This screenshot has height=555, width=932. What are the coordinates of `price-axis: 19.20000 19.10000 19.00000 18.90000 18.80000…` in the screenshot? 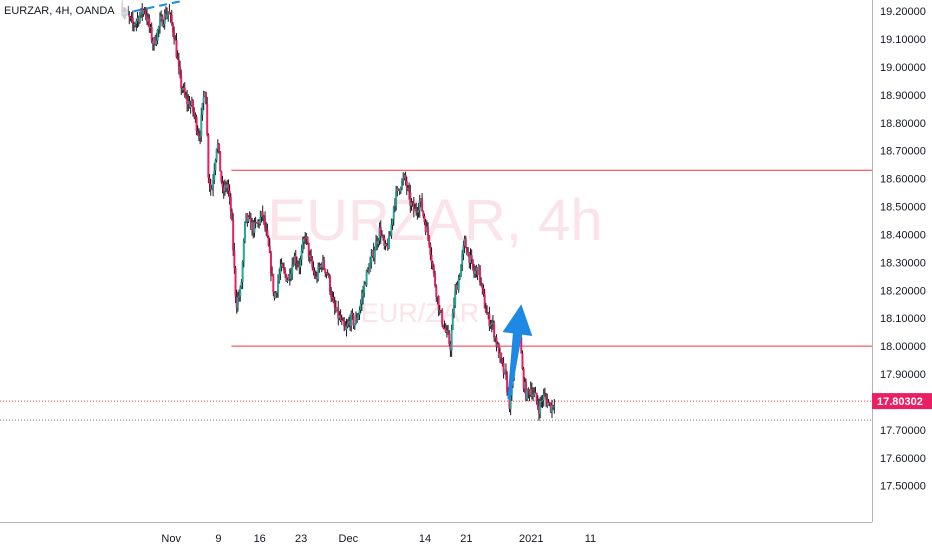 It's located at (902, 261).